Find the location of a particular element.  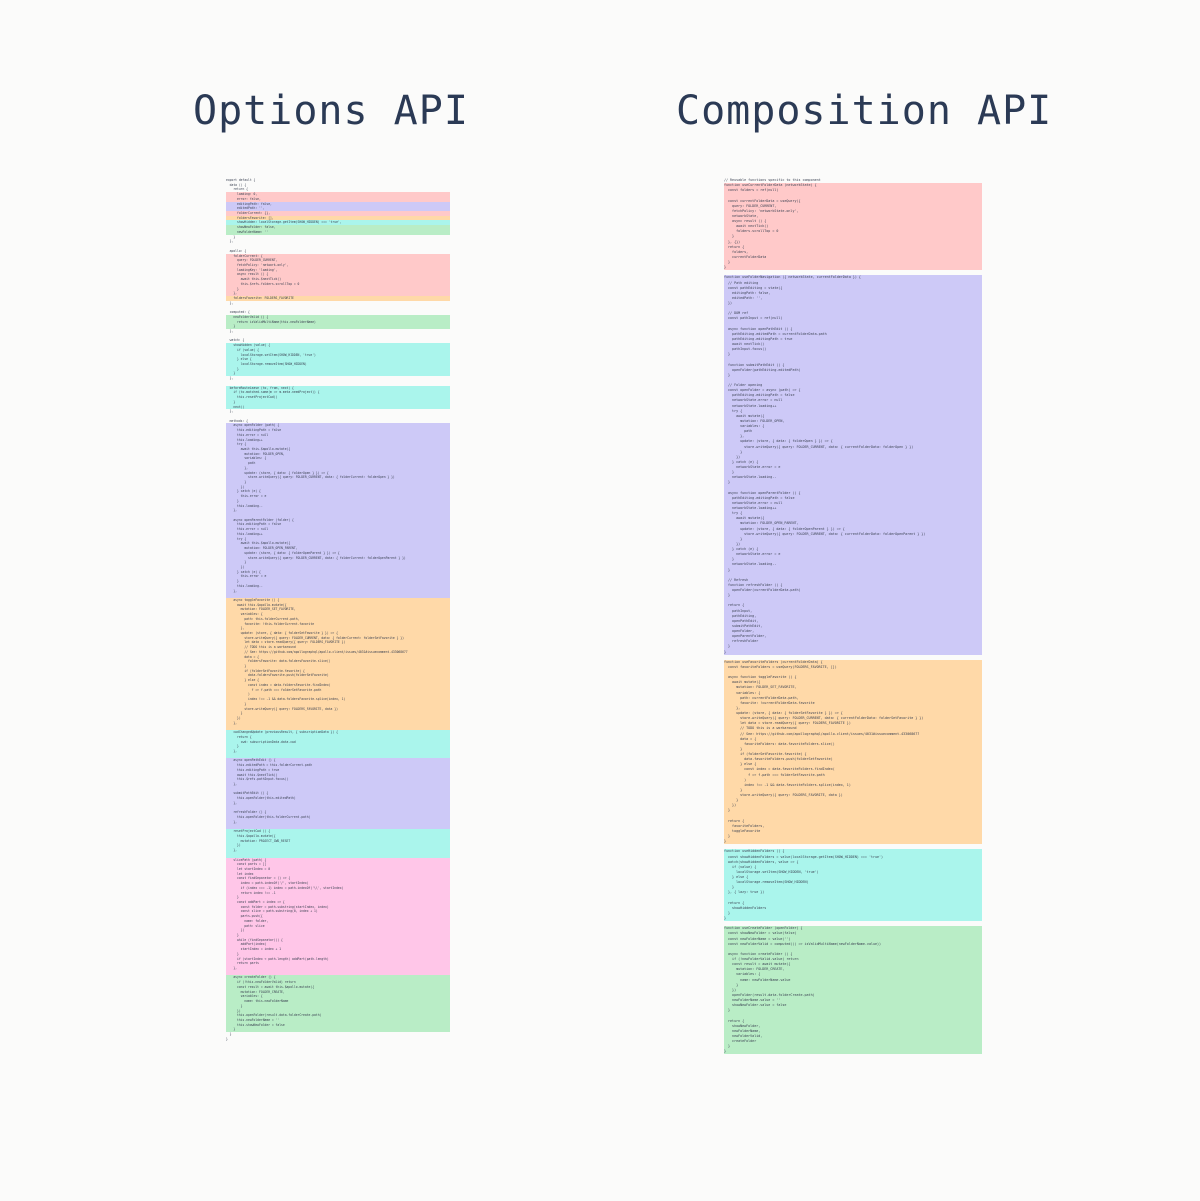

code-line: this.error = e is located at coordinates (338, 577).